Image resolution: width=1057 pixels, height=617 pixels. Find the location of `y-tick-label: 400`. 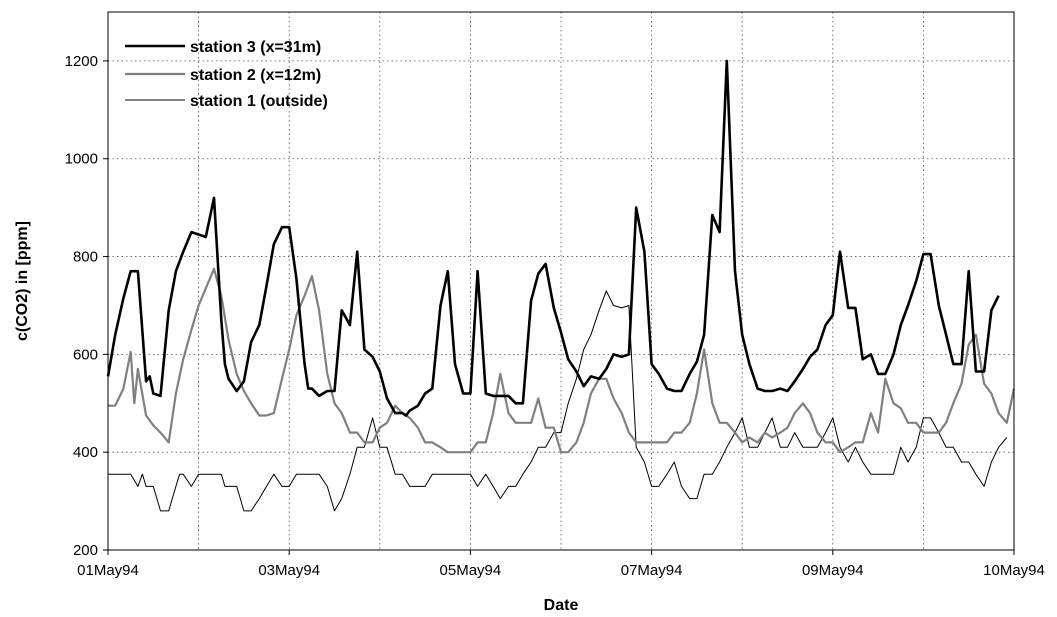

y-tick-label: 400 is located at coordinates (85, 452).